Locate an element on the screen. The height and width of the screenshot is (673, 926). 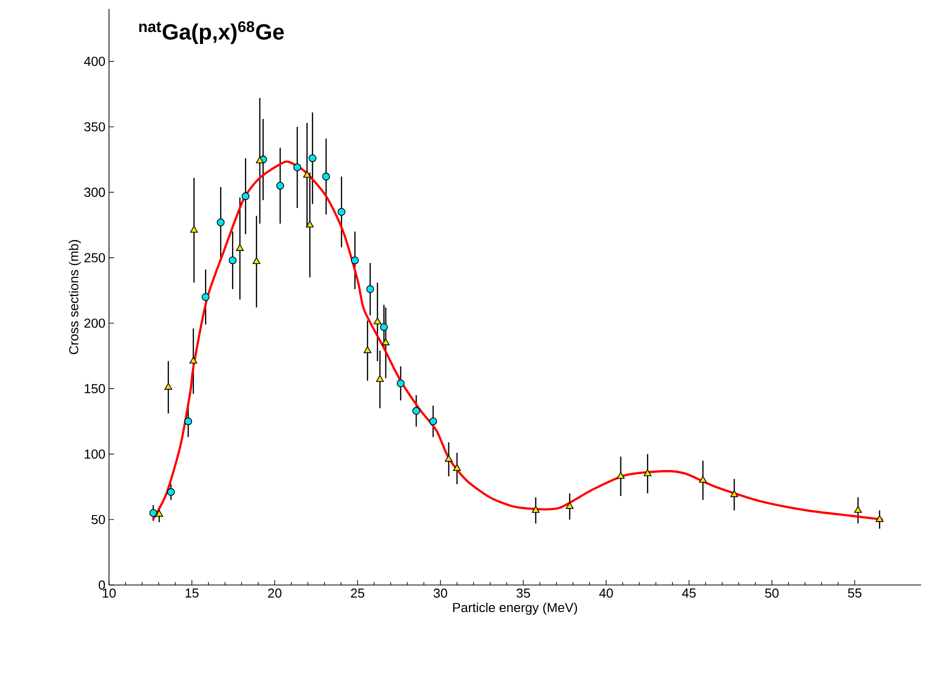
y-tick-label: 400 is located at coordinates (94, 61).